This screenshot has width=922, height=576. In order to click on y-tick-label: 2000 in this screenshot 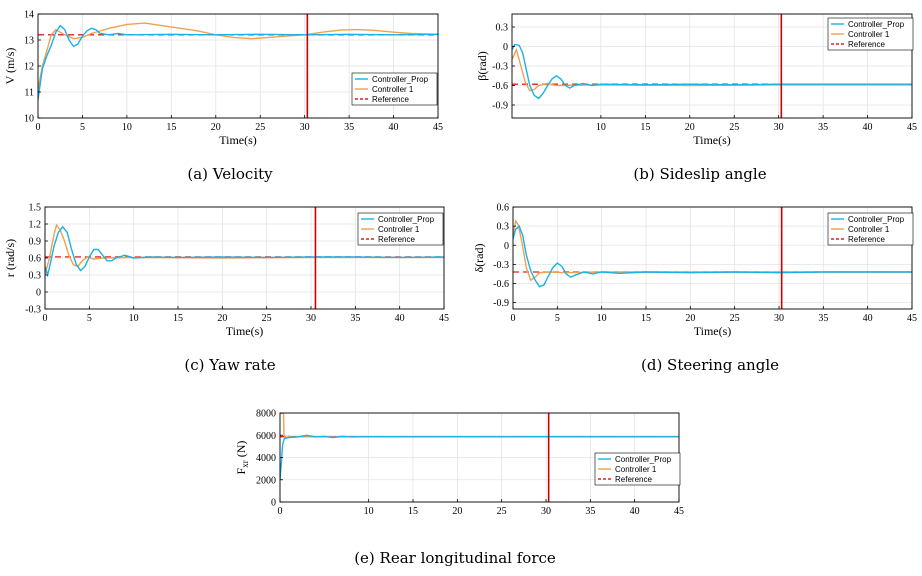, I will do `click(266, 480)`.